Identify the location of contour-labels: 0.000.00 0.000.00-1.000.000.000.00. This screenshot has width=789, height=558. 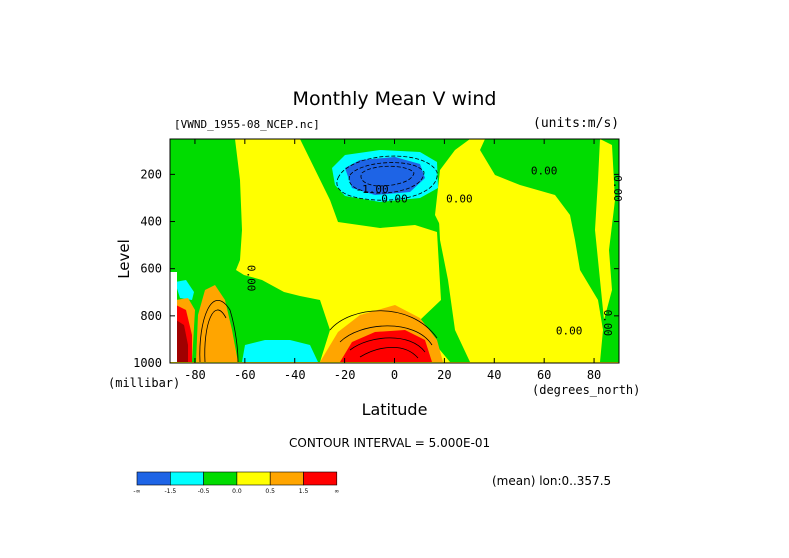
(434, 250).